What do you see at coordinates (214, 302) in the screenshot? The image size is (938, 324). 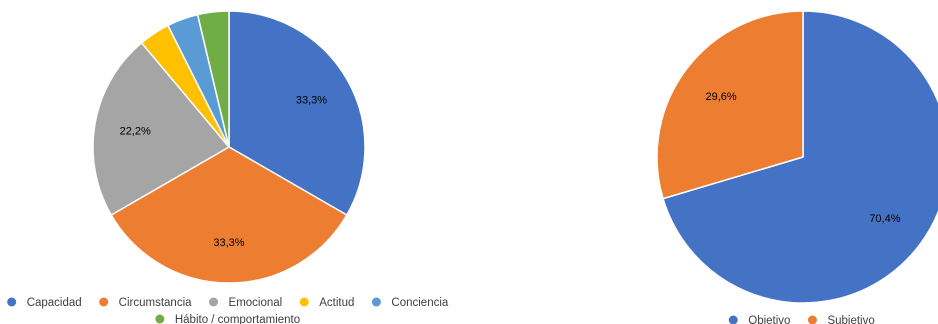 I see `legend-marker-emocional` at bounding box center [214, 302].